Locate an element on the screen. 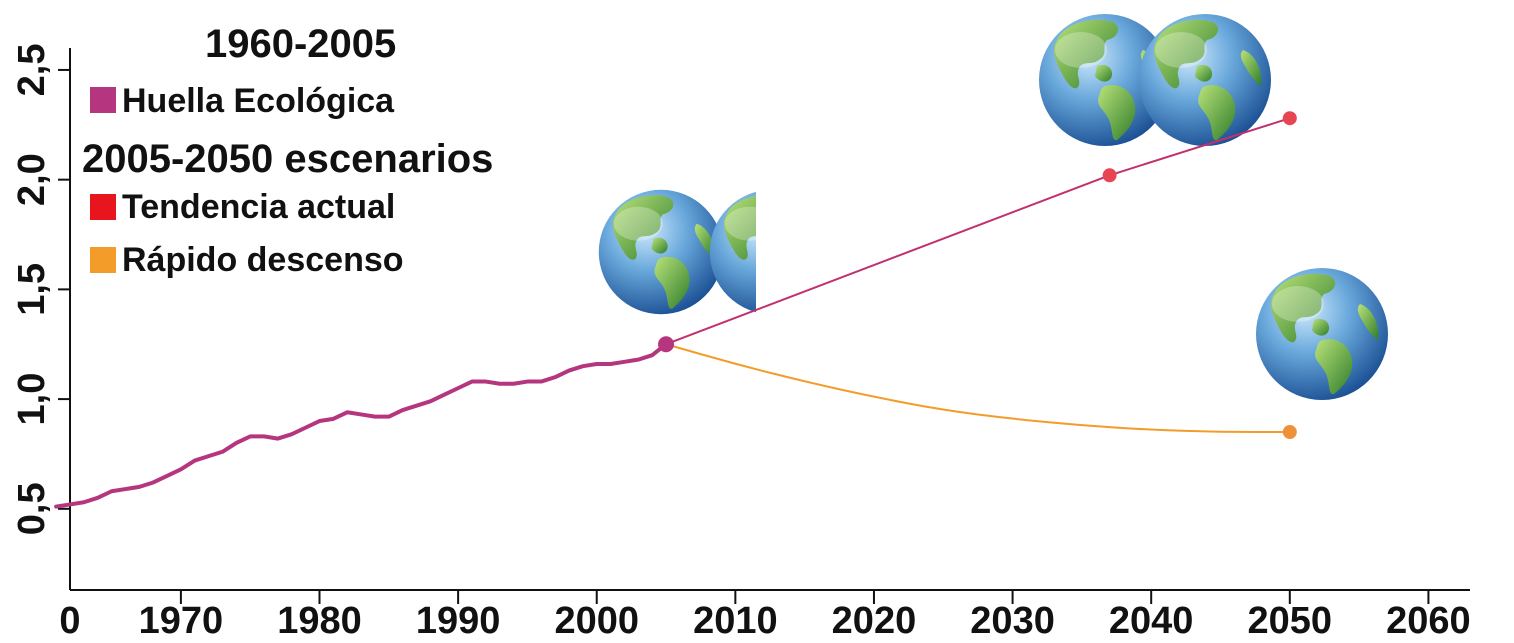  x-tick-label: 1980 is located at coordinates (319, 621).